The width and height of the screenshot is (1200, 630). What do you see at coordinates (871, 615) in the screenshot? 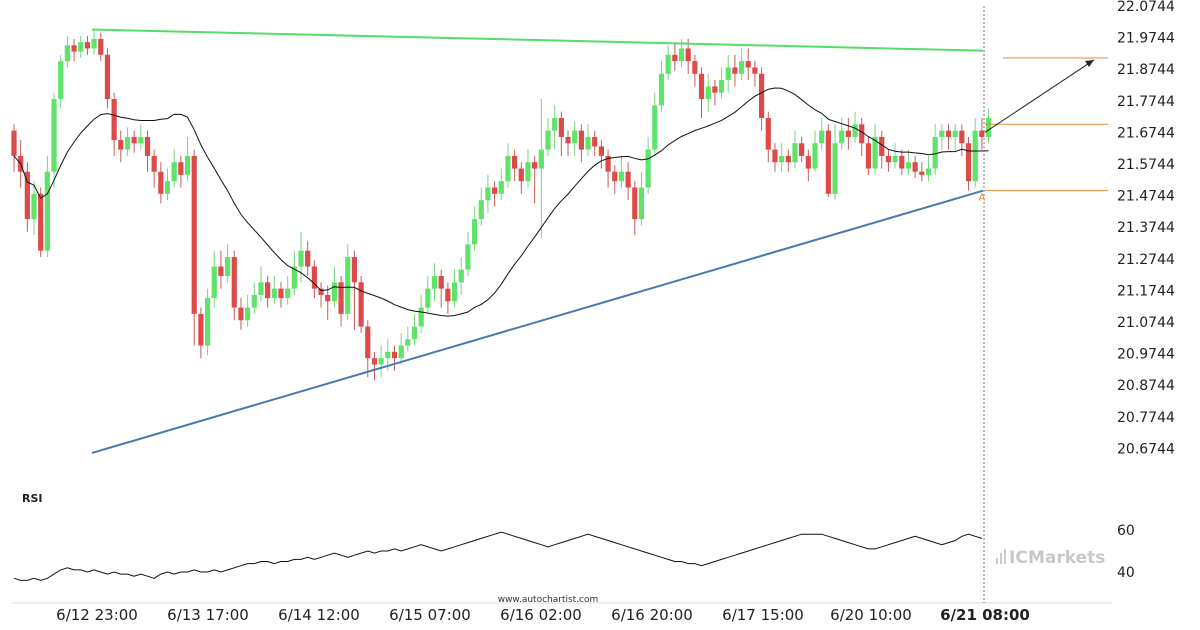
I see `time-tick-label: 6/20 10:00` at bounding box center [871, 615].